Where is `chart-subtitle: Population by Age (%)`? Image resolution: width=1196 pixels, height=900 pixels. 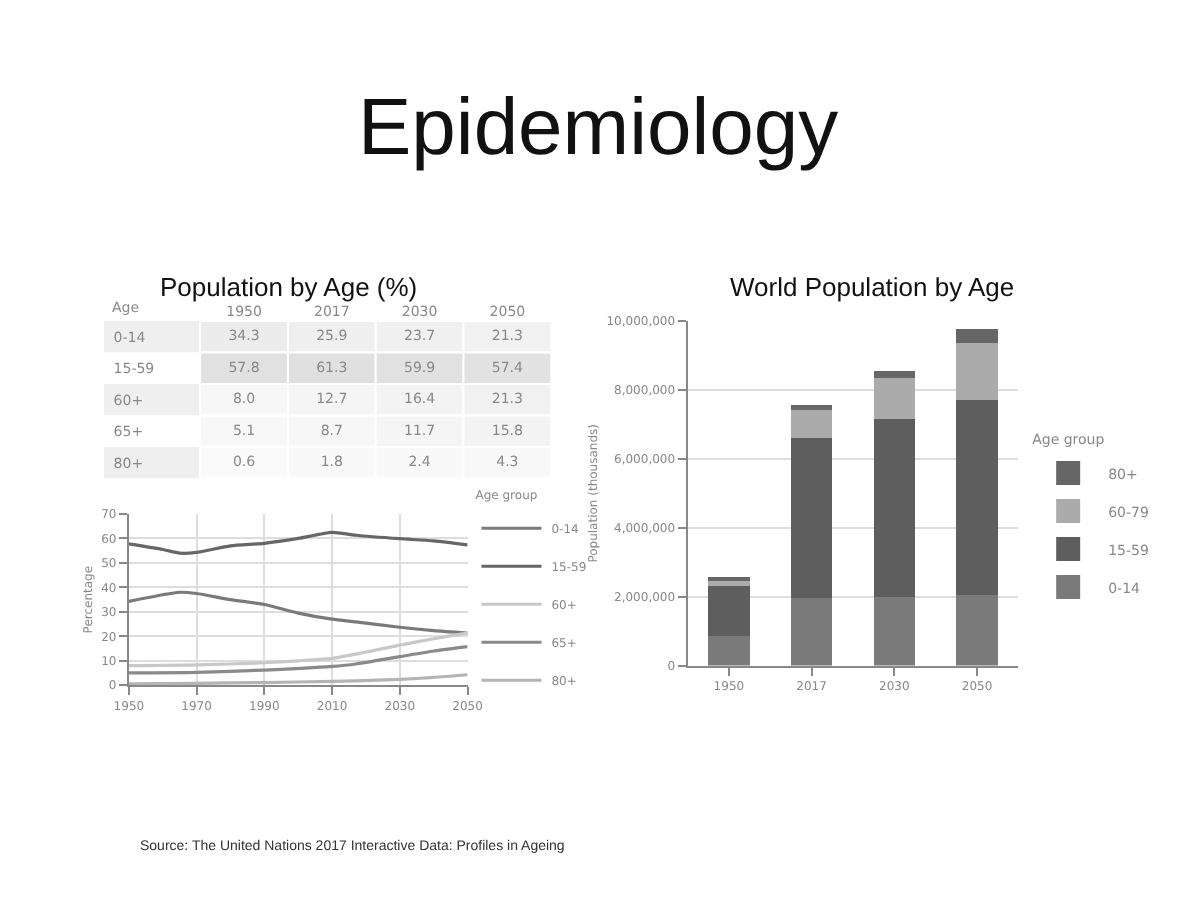 chart-subtitle: Population by Age (%) is located at coordinates (289, 287).